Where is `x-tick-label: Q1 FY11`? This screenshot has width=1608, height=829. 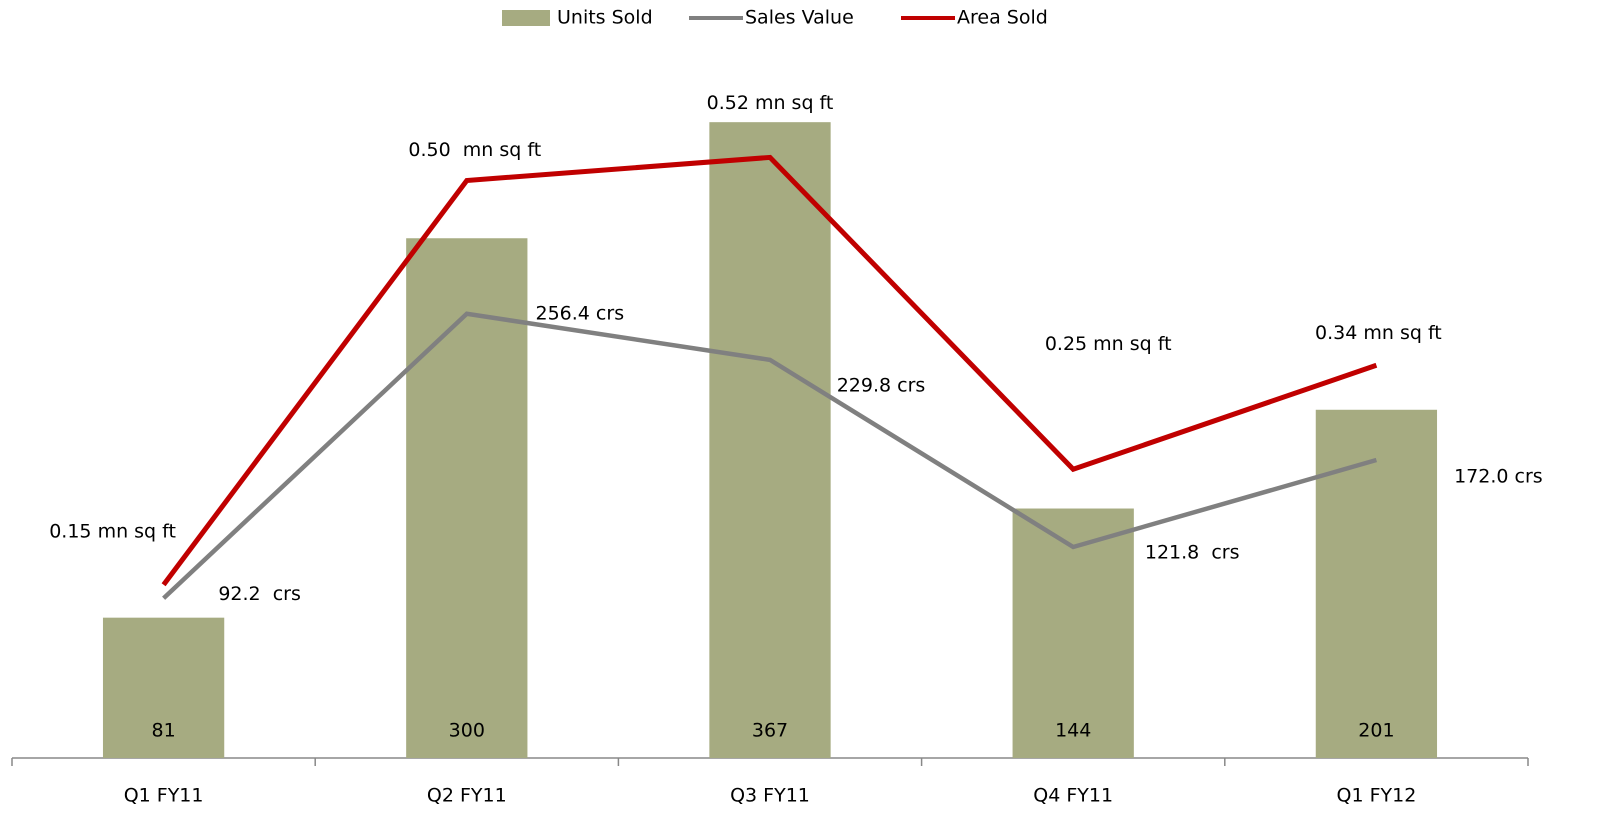
x-tick-label: Q1 FY11 is located at coordinates (164, 796).